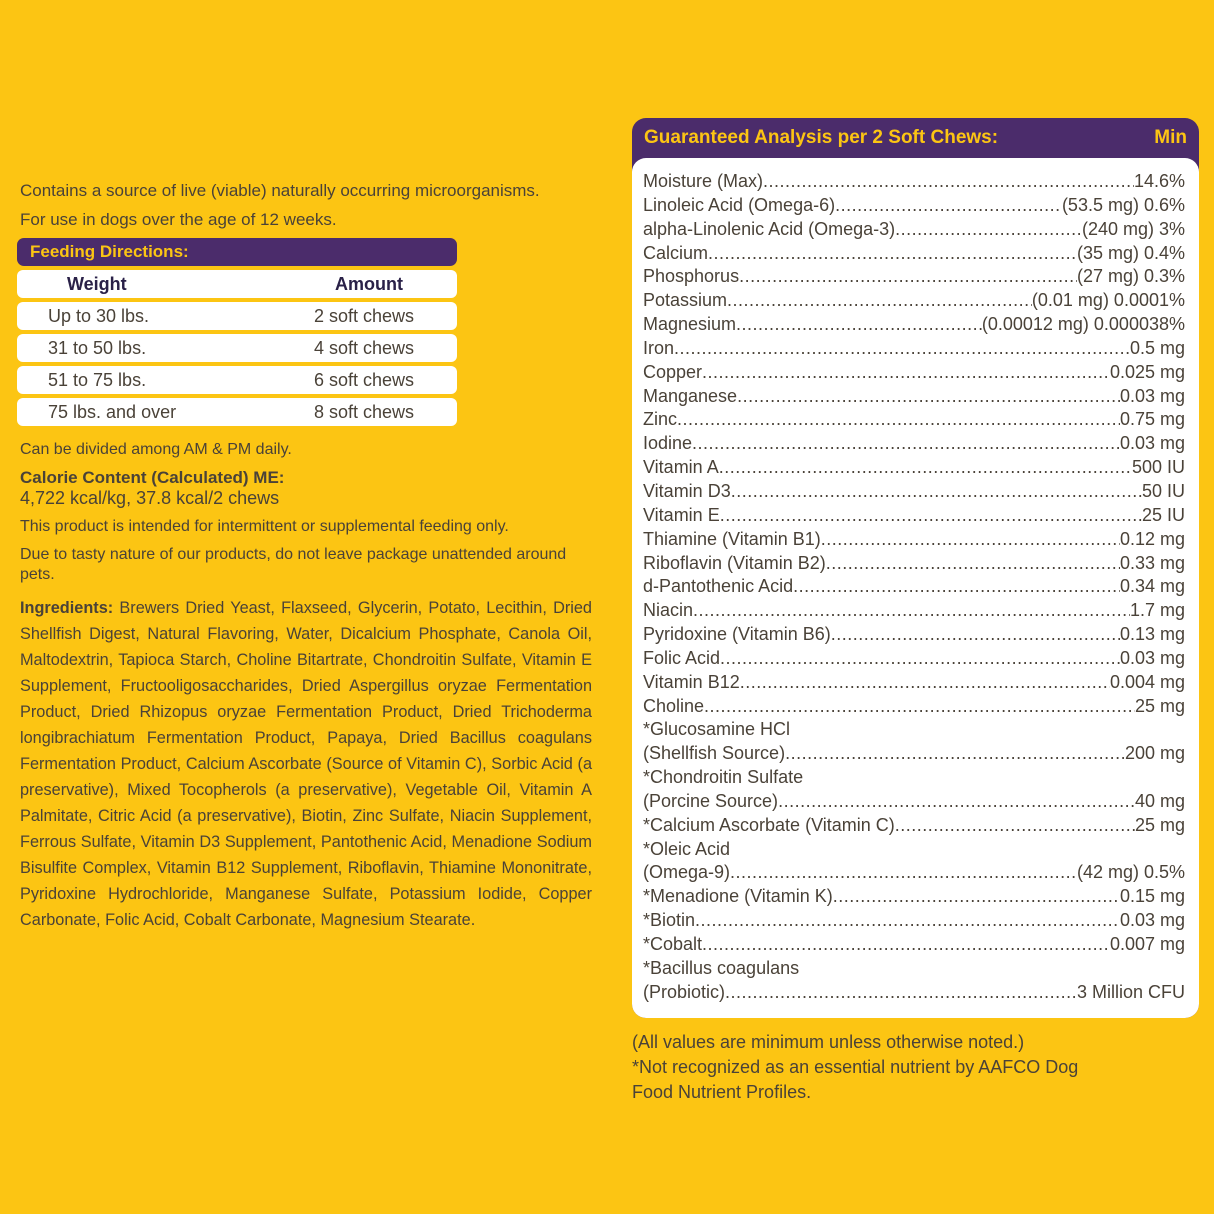 The height and width of the screenshot is (1214, 1214). What do you see at coordinates (1159, 181) in the screenshot?
I see `nutrient-value: 14.6%` at bounding box center [1159, 181].